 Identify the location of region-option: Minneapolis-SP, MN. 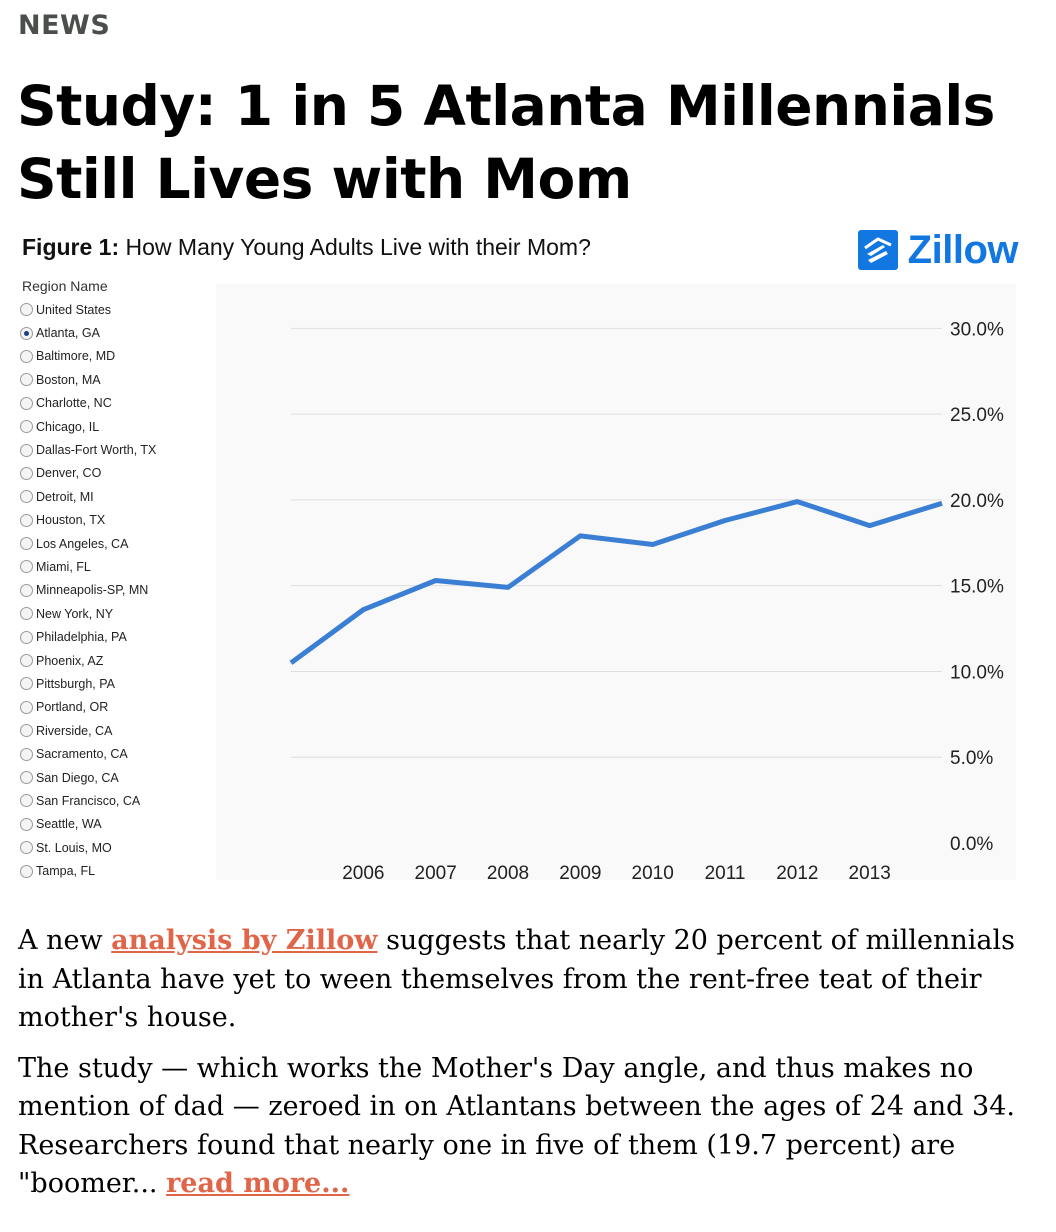
(118, 590).